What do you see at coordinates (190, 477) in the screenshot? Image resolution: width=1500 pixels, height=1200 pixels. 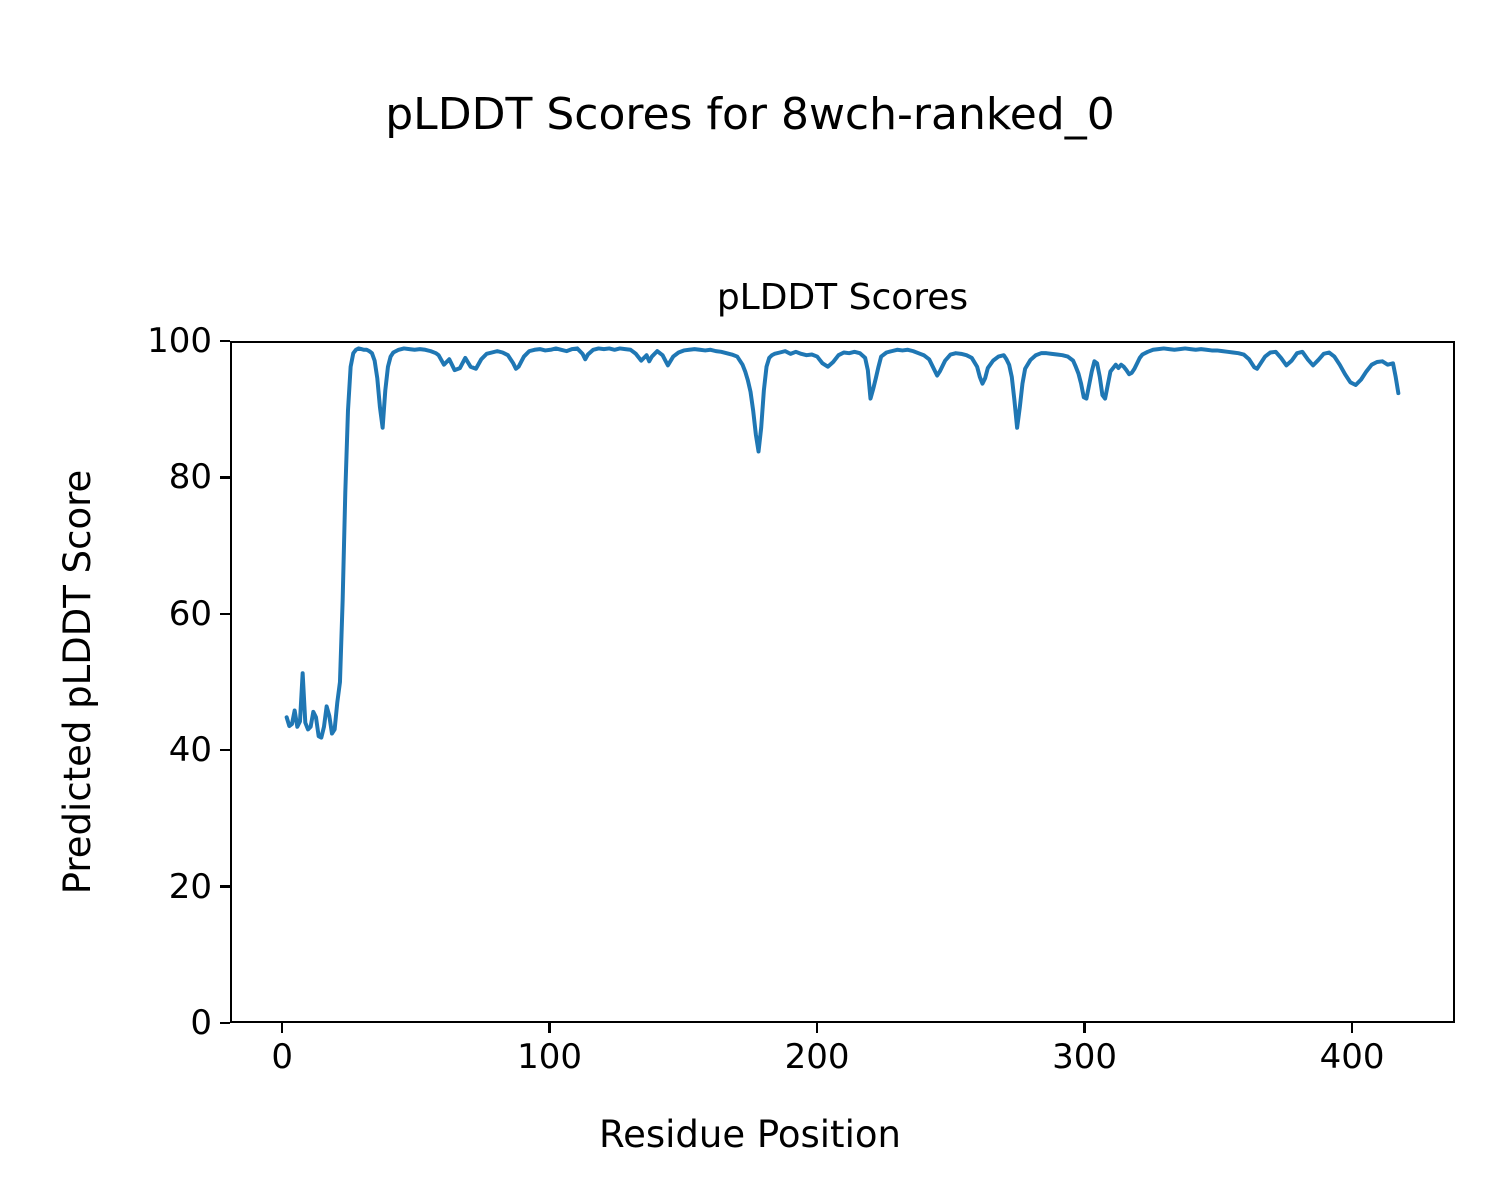 I see `y-tick-label: 80` at bounding box center [190, 477].